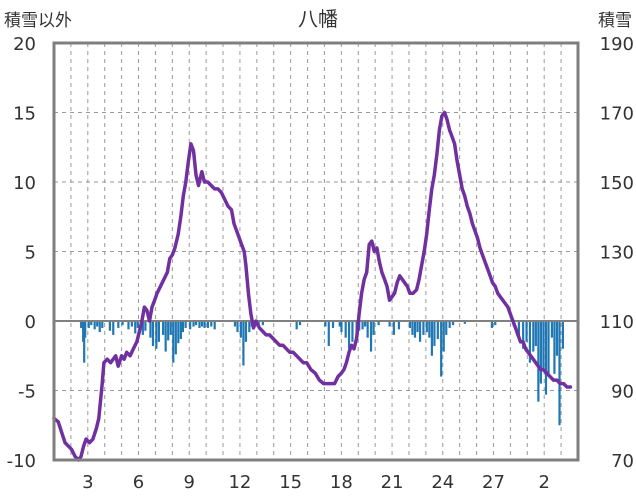  I want to click on y-tick-label-left: 20, so click(24, 44).